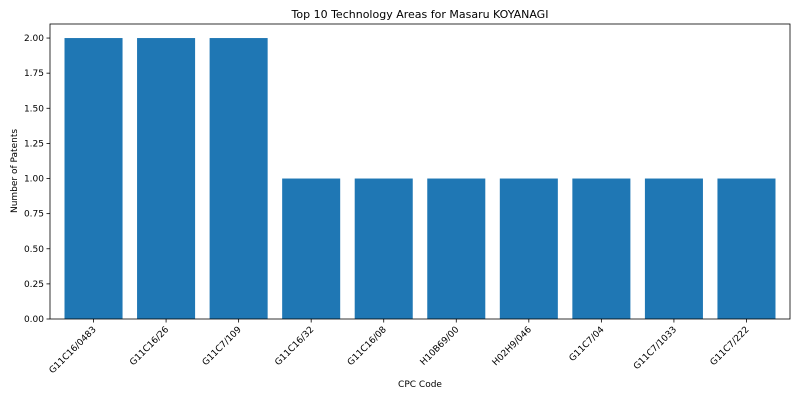 The width and height of the screenshot is (800, 400). I want to click on x-tick-label: G11C7/04, so click(587, 344).